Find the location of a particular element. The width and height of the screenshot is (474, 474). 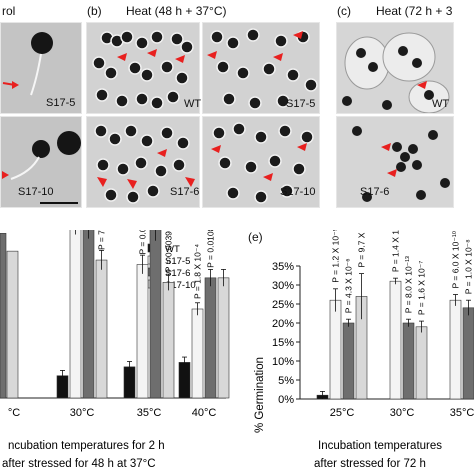

micrograph-b-s17-6-label: S17-6 is located at coordinates (185, 192).